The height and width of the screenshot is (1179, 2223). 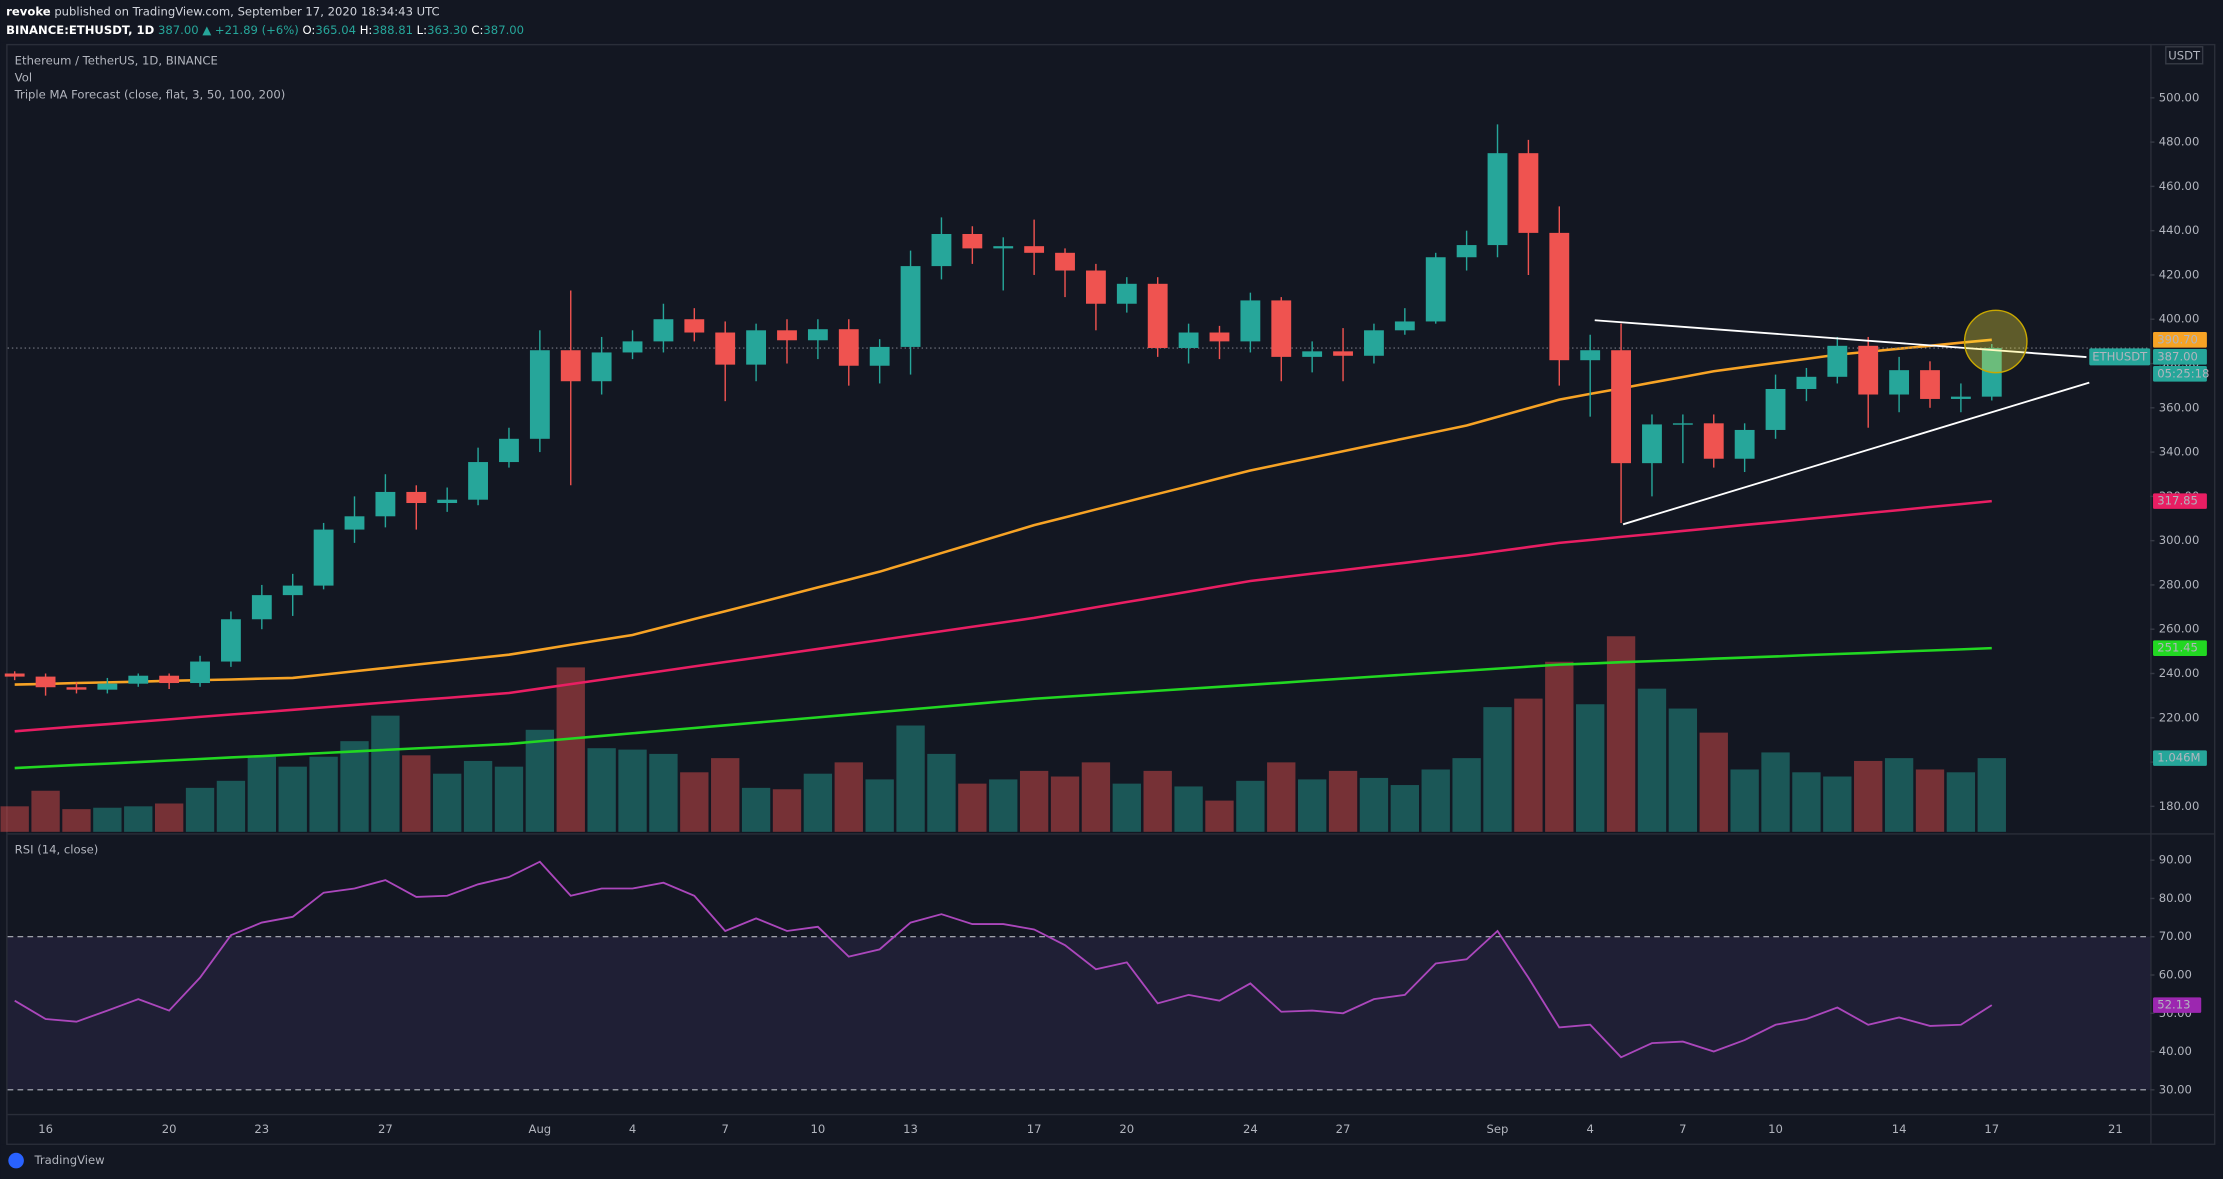 What do you see at coordinates (2179, 142) in the screenshot?
I see `y-tick-label: 480.00` at bounding box center [2179, 142].